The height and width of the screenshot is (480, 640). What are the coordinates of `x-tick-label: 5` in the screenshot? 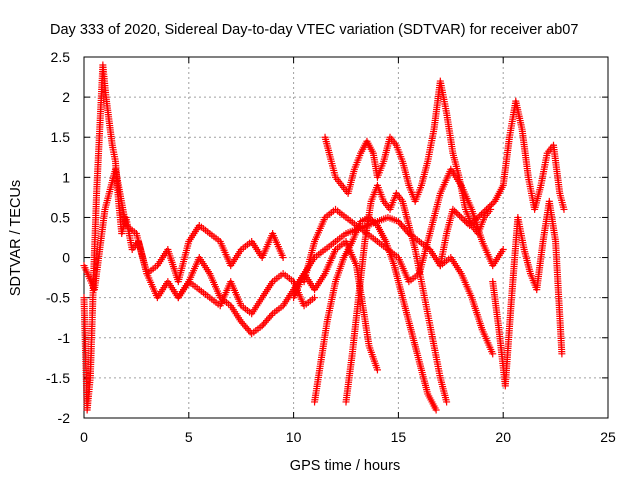 It's located at (189, 437).